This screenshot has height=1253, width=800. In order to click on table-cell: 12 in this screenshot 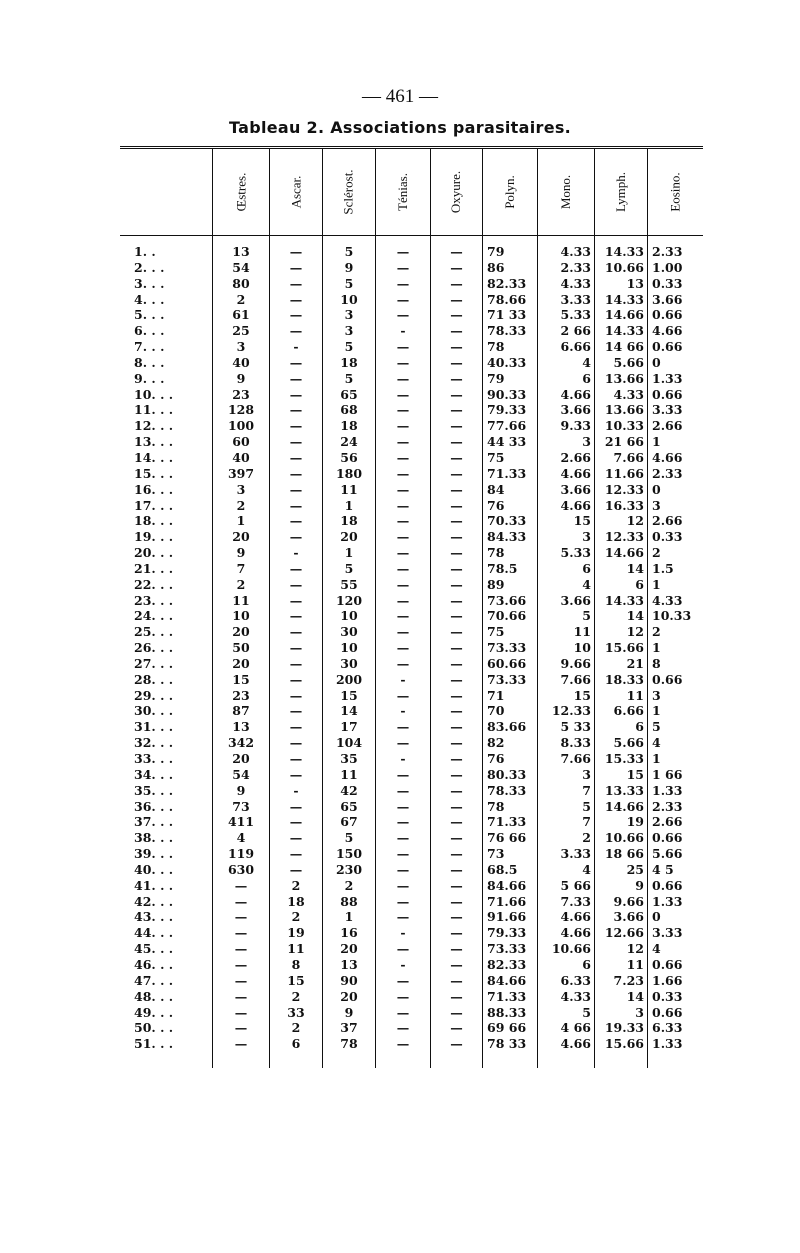, I will do `click(621, 521)`.